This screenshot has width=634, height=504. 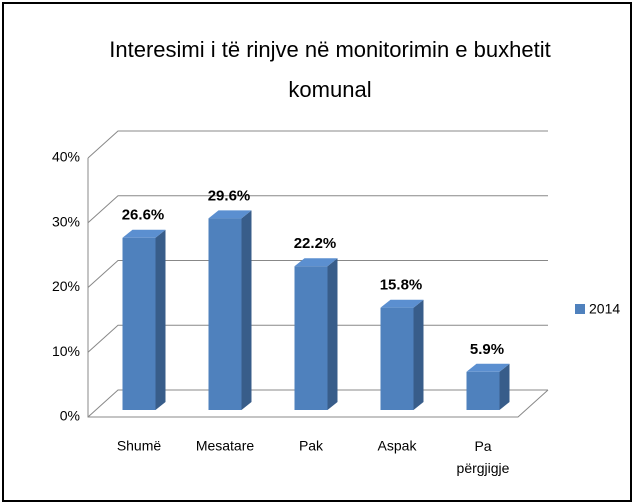 What do you see at coordinates (311, 446) in the screenshot?
I see `x-tick-label: Pak` at bounding box center [311, 446].